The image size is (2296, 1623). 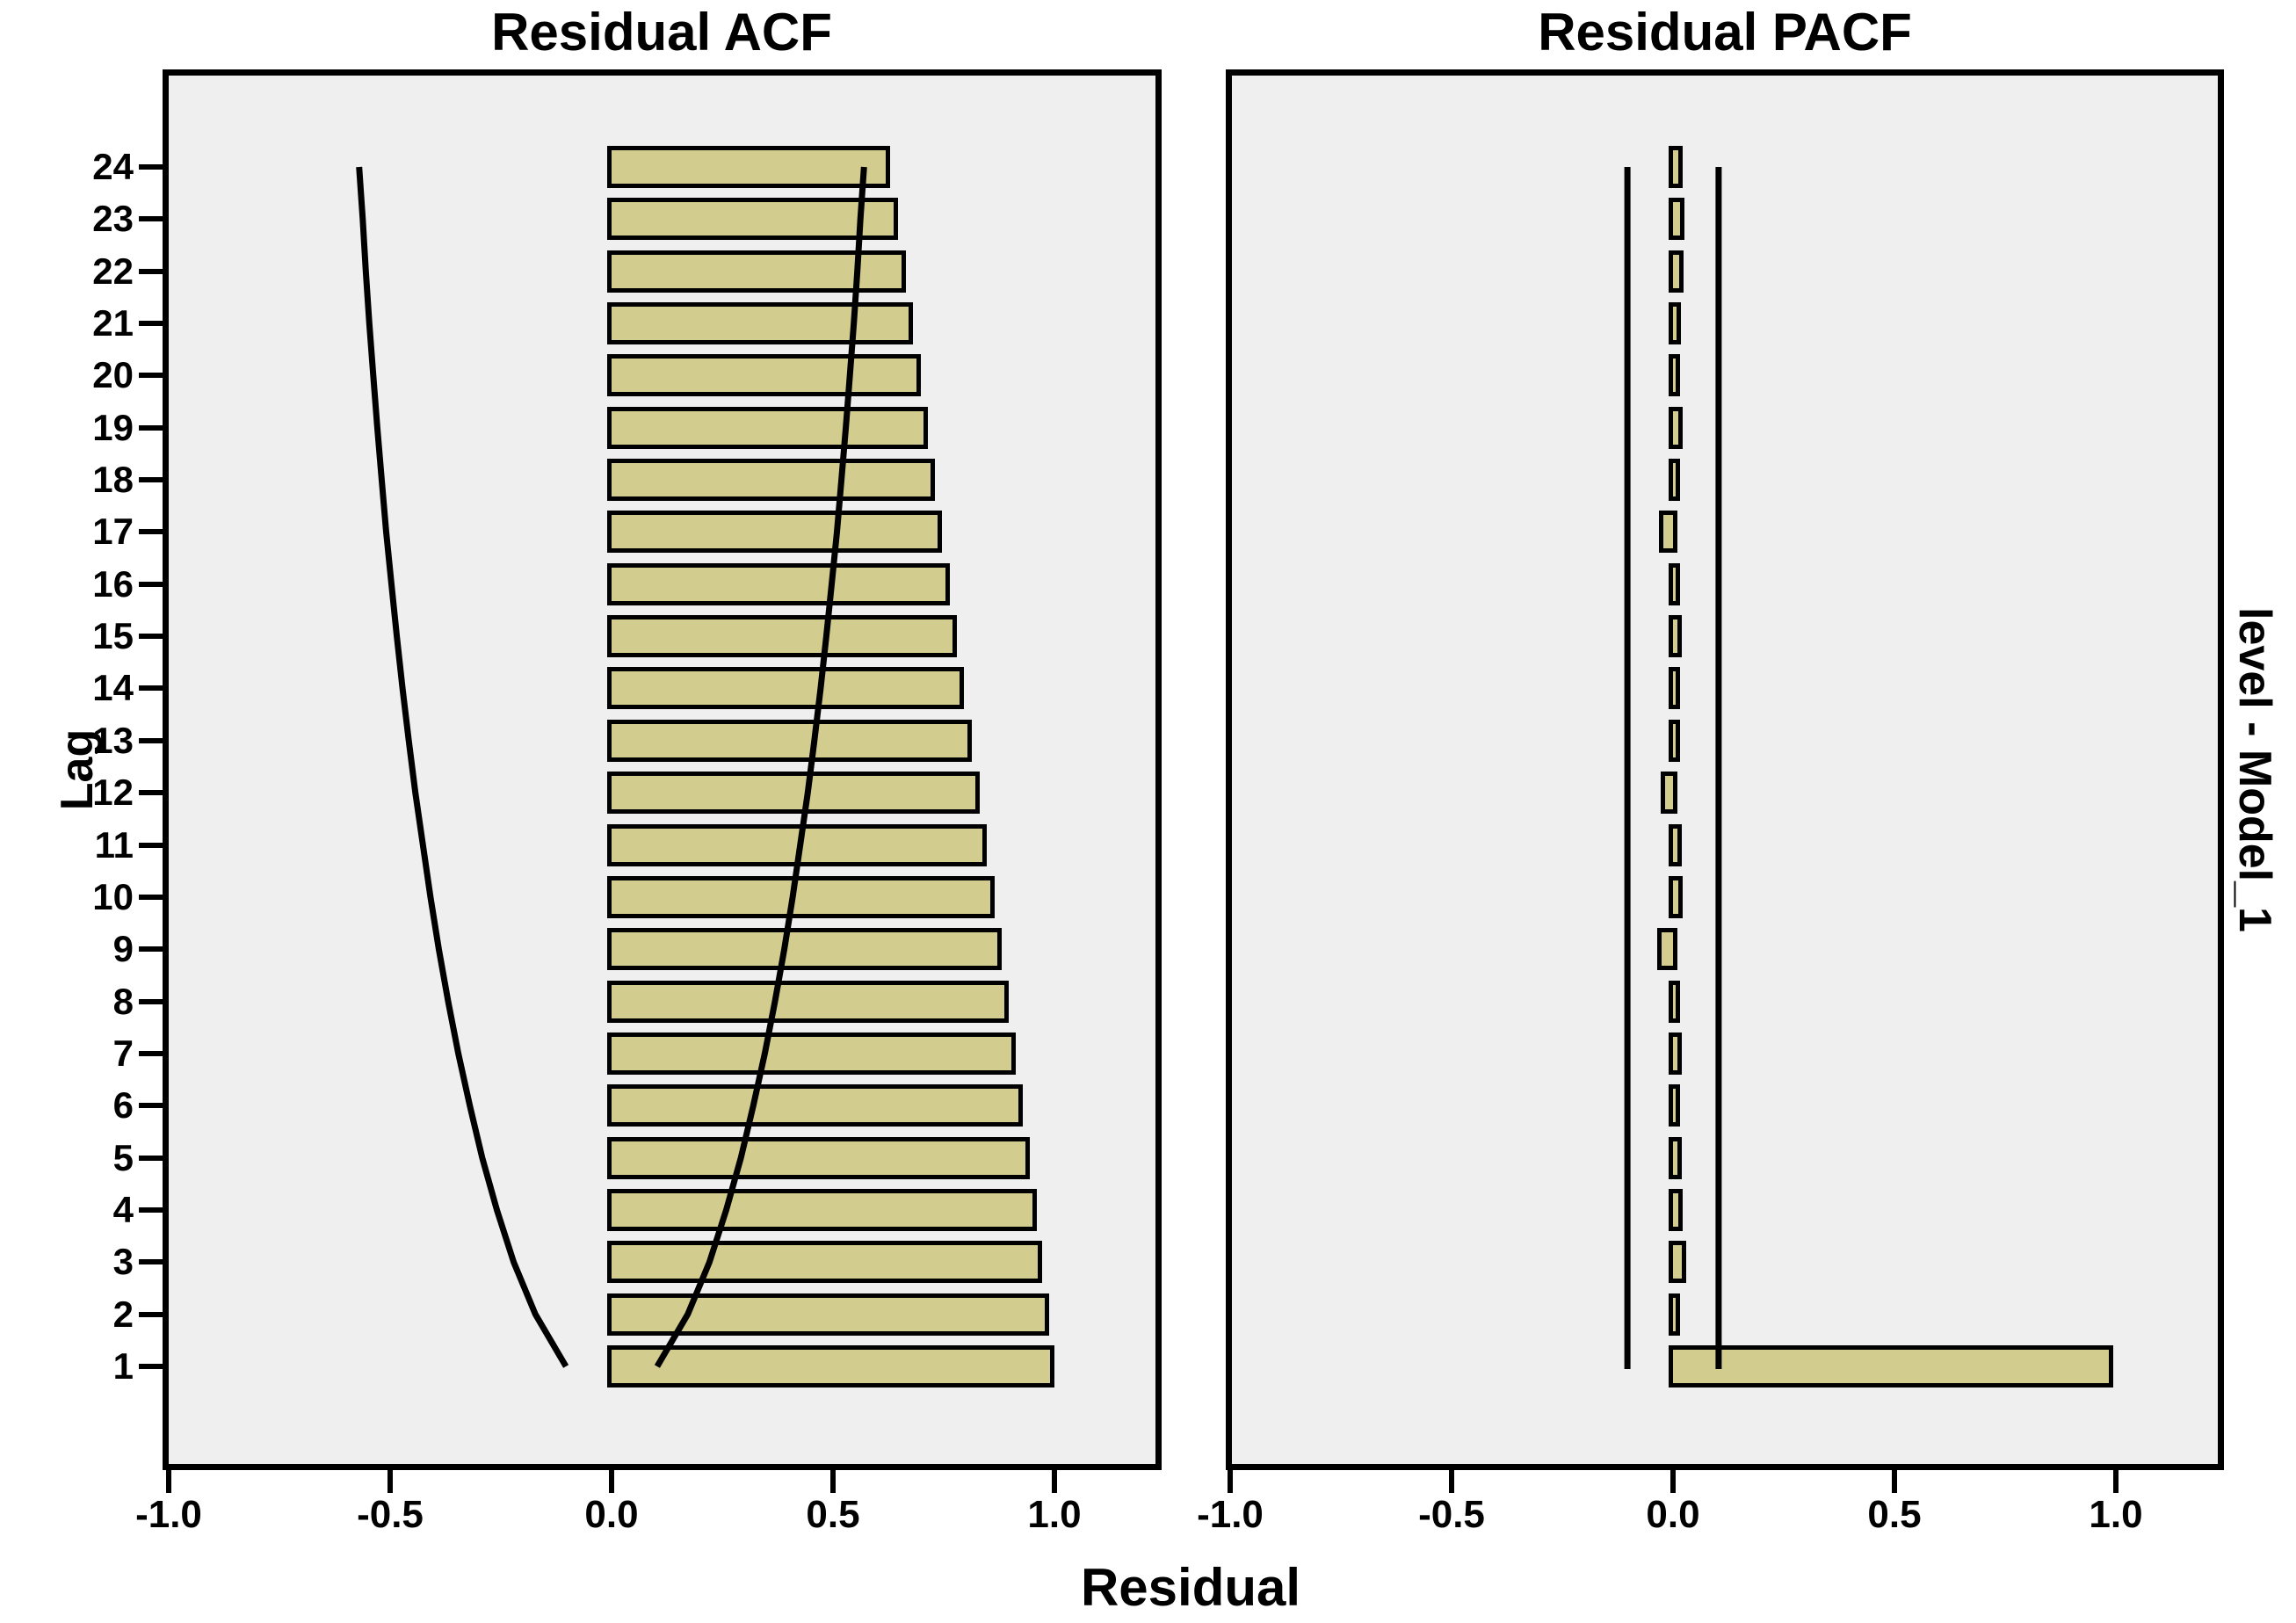 What do you see at coordinates (113, 896) in the screenshot?
I see `lag-tick-label-10: 10` at bounding box center [113, 896].